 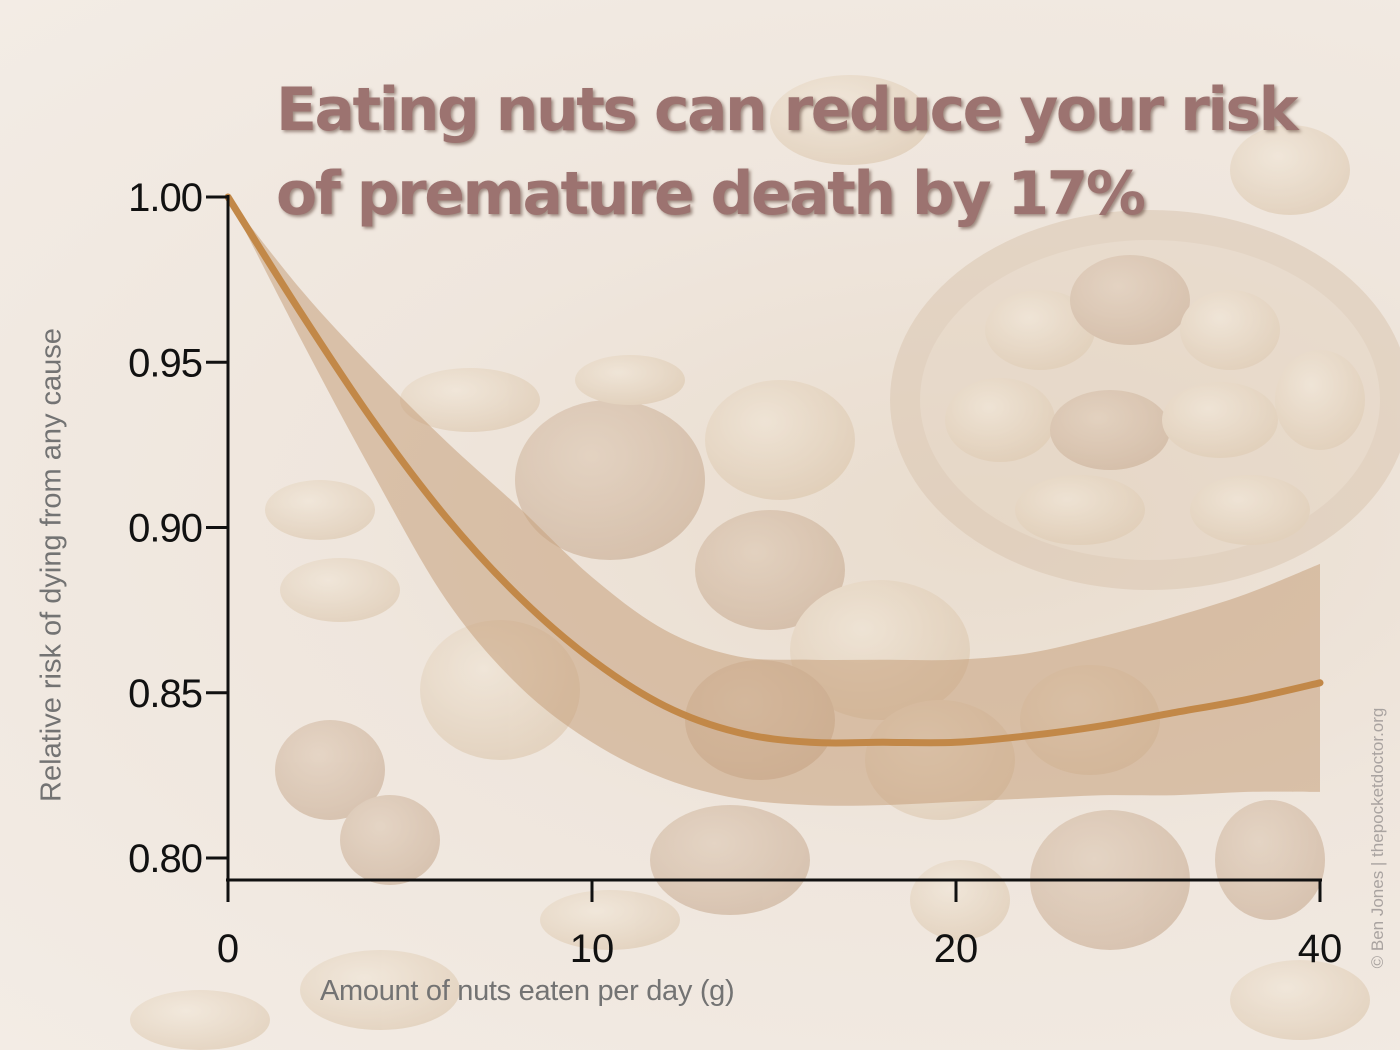 I want to click on x-tick-label: 20, so click(x=956, y=949).